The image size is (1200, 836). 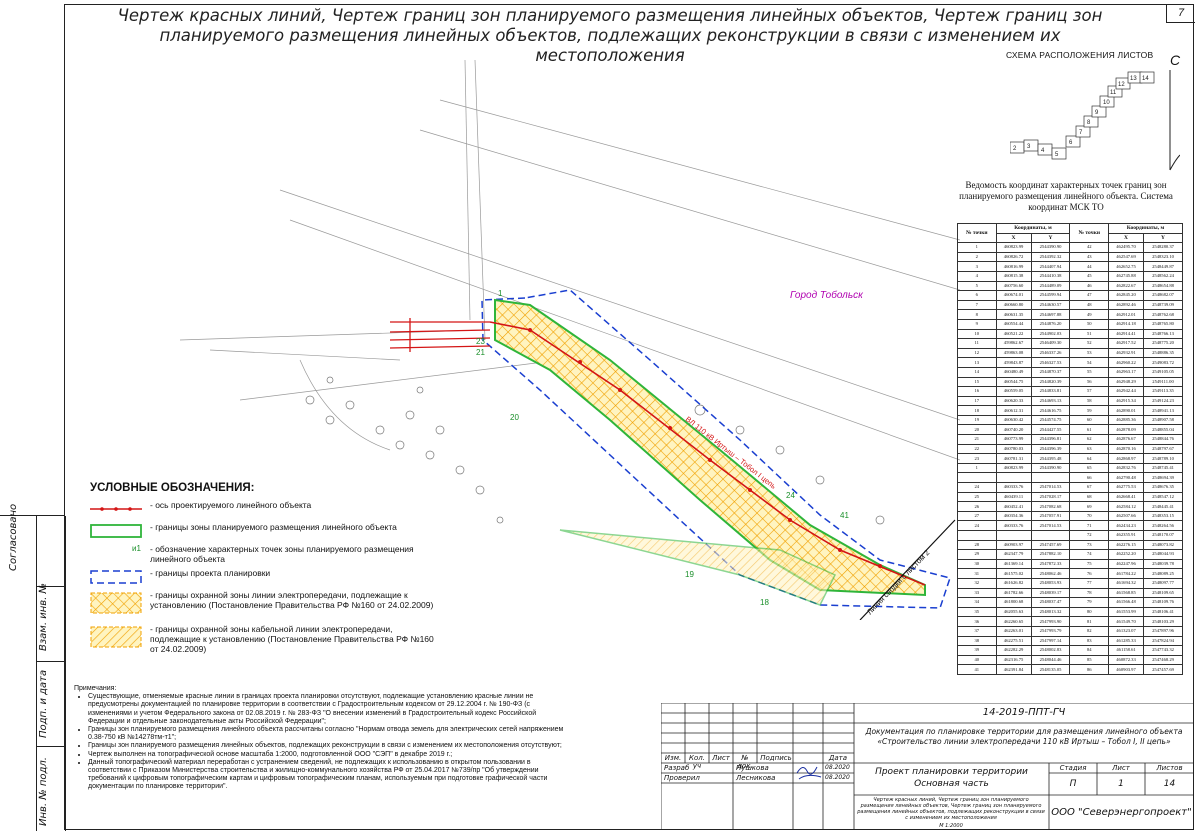 I want to click on table-cell: 2544489.09, so click(x=1050, y=286).